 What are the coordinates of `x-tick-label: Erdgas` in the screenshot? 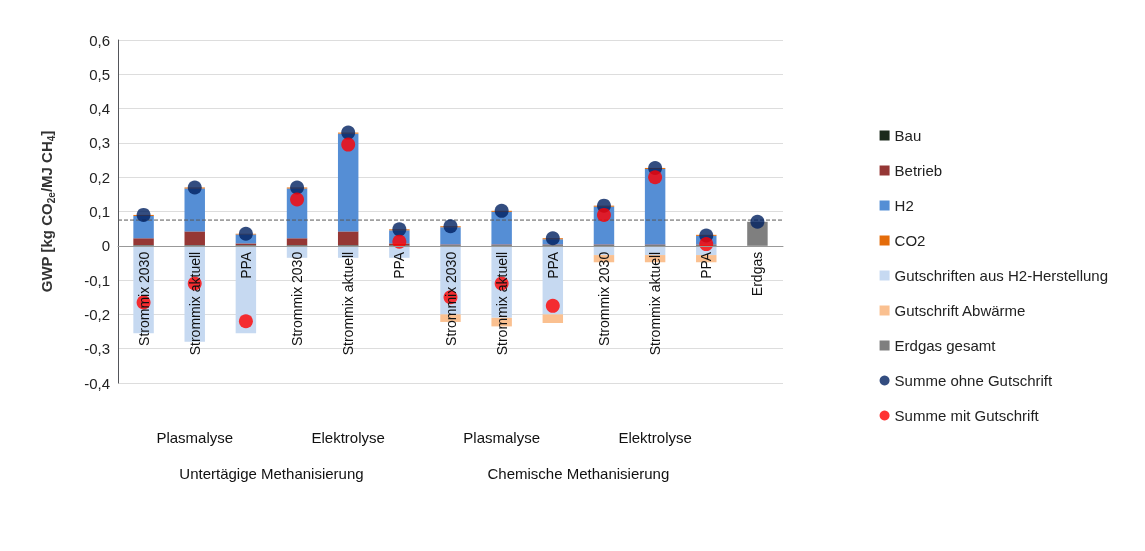 It's located at (757, 274).